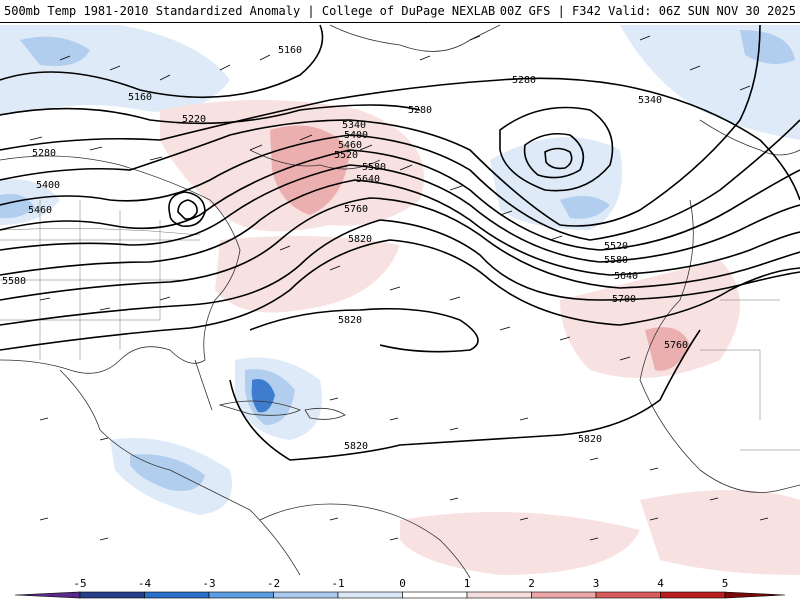 Image resolution: width=800 pixels, height=604 pixels. Describe the element at coordinates (180, 472) in the screenshot. I see `gulf-coast` at that location.